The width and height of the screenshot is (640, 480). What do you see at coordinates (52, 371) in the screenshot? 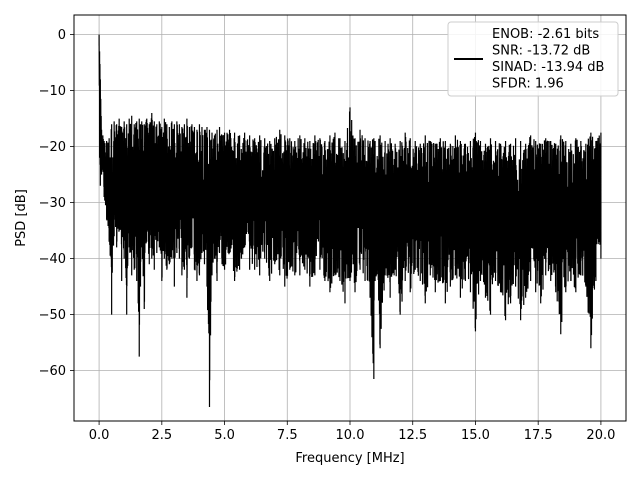
I see `y-tick-label: −60` at bounding box center [52, 371].